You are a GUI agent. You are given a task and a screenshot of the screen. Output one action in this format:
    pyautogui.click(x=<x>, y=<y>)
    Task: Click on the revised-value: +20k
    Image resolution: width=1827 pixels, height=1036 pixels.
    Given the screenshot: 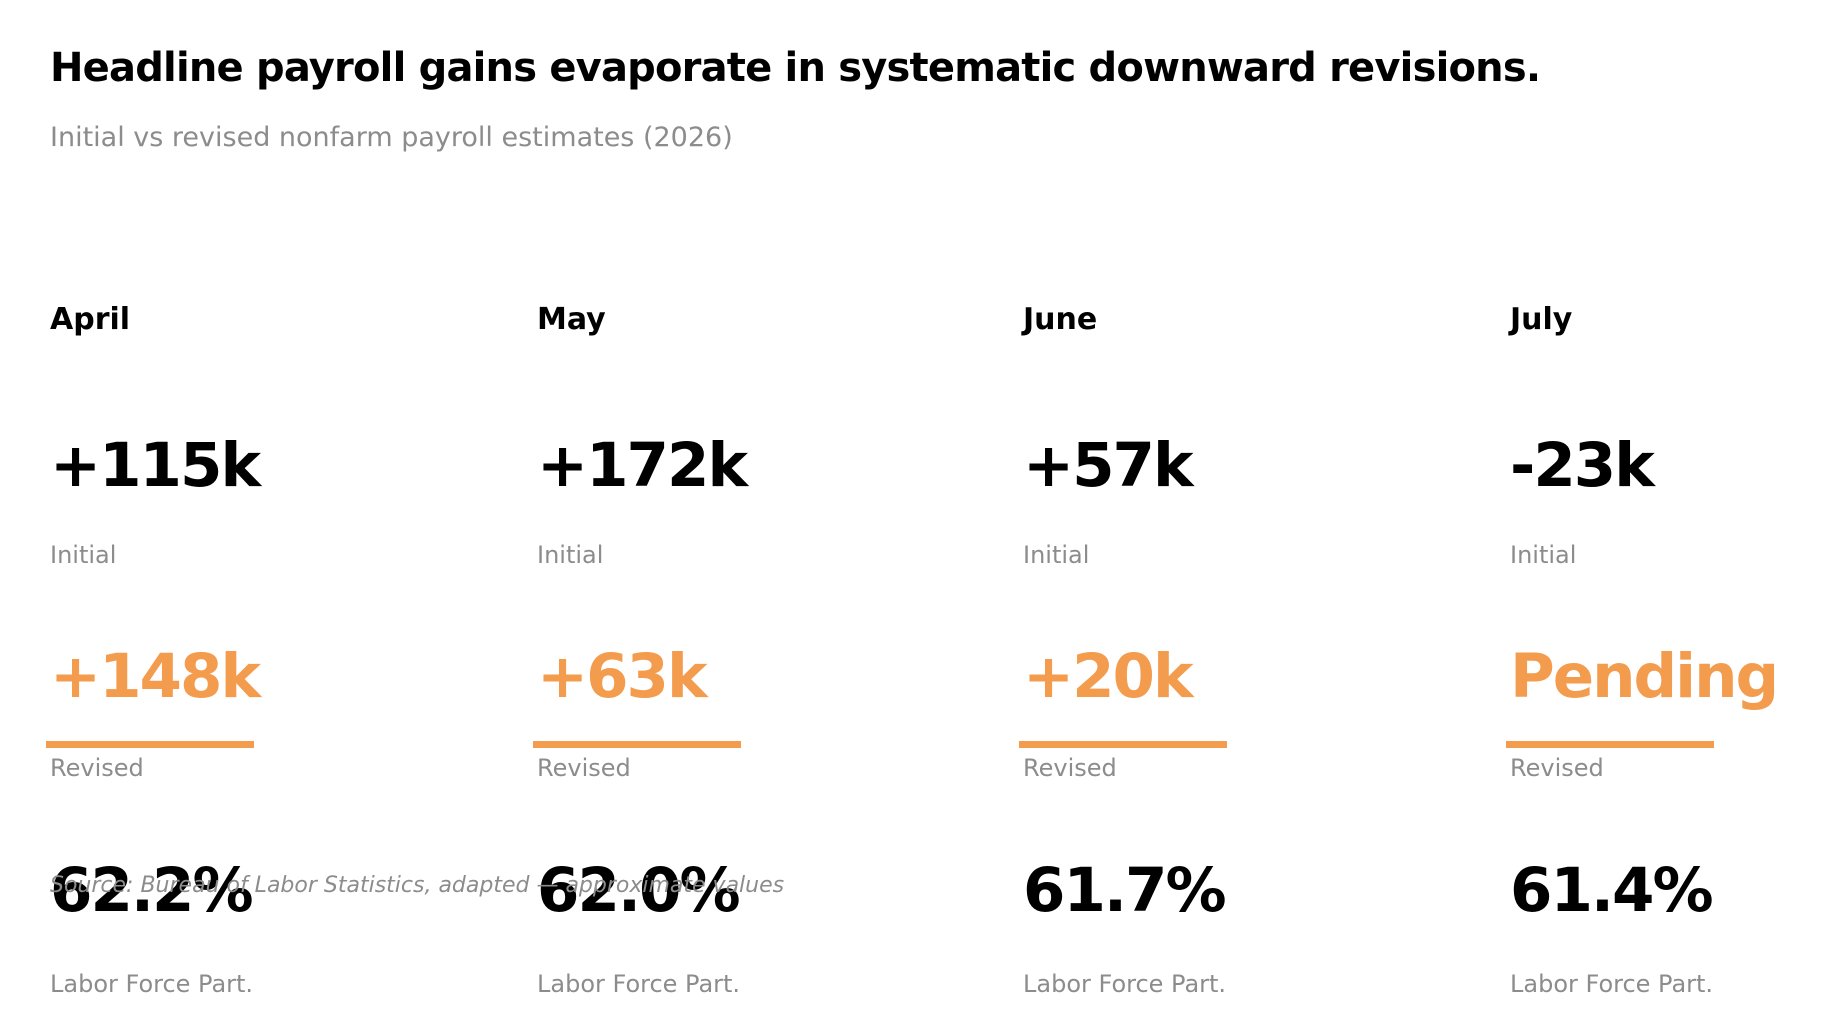 What is the action you would take?
    pyautogui.click(x=1108, y=676)
    